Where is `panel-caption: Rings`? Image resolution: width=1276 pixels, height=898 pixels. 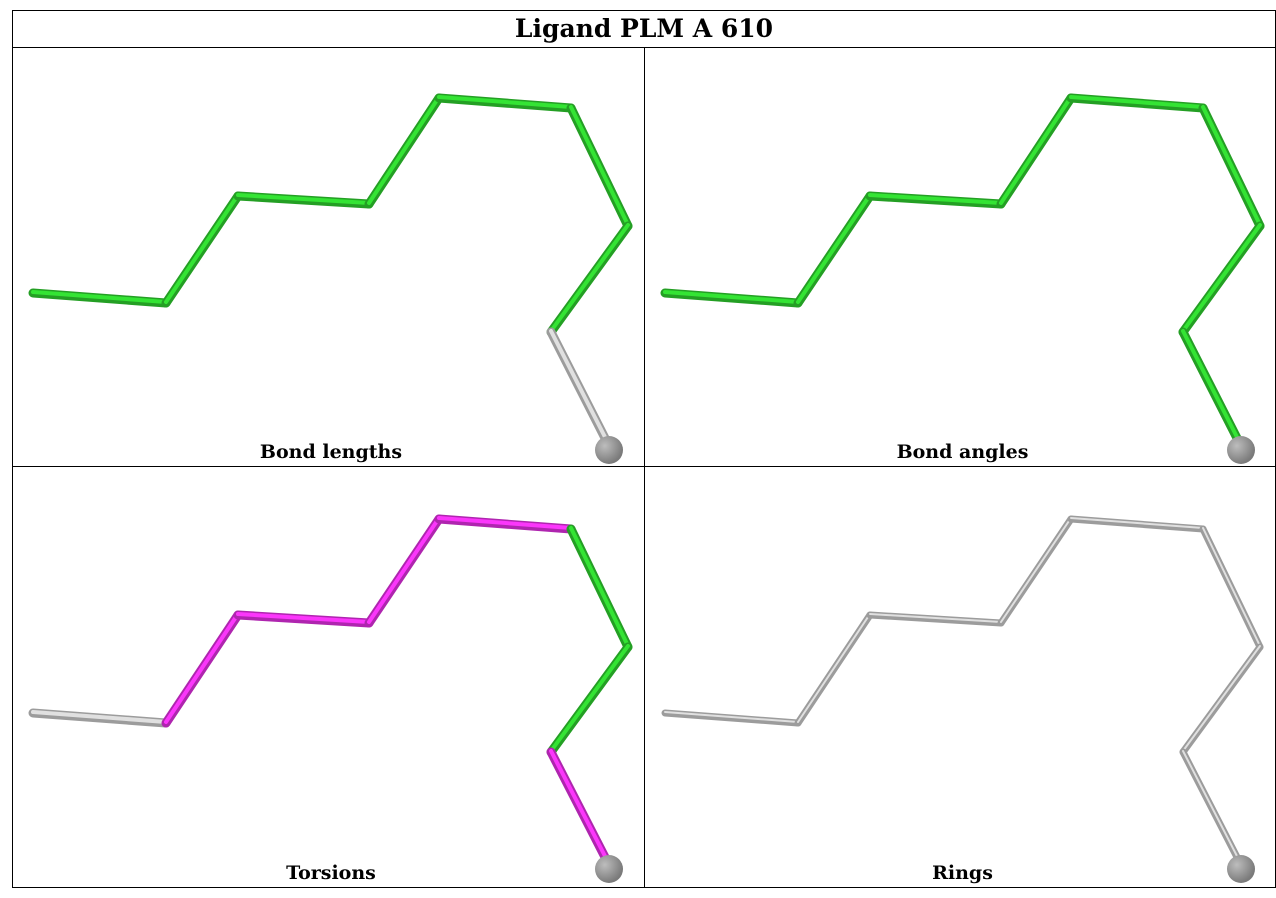 panel-caption: Rings is located at coordinates (962, 873).